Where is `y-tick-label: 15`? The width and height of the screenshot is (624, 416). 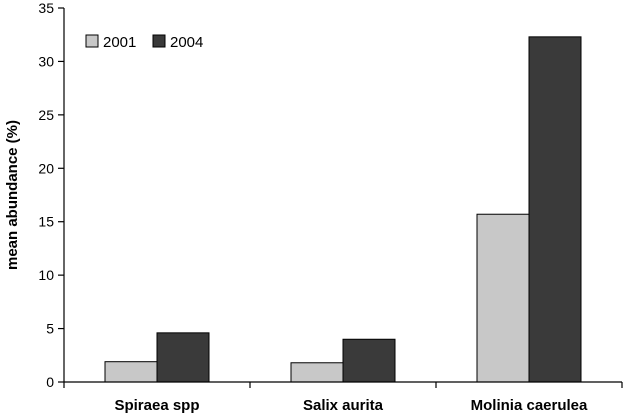
y-tick-label: 15 is located at coordinates (46, 222).